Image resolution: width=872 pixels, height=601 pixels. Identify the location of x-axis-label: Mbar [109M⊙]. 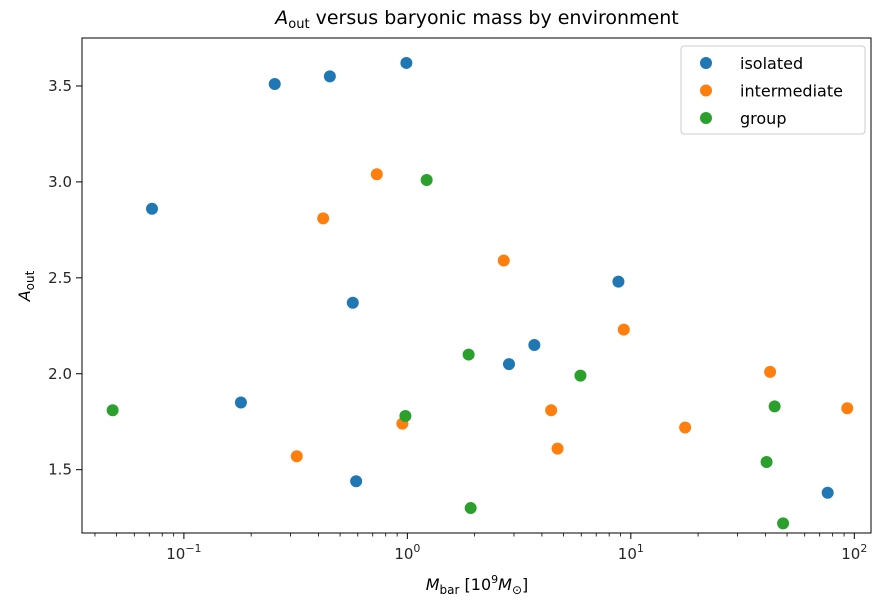
(477, 585).